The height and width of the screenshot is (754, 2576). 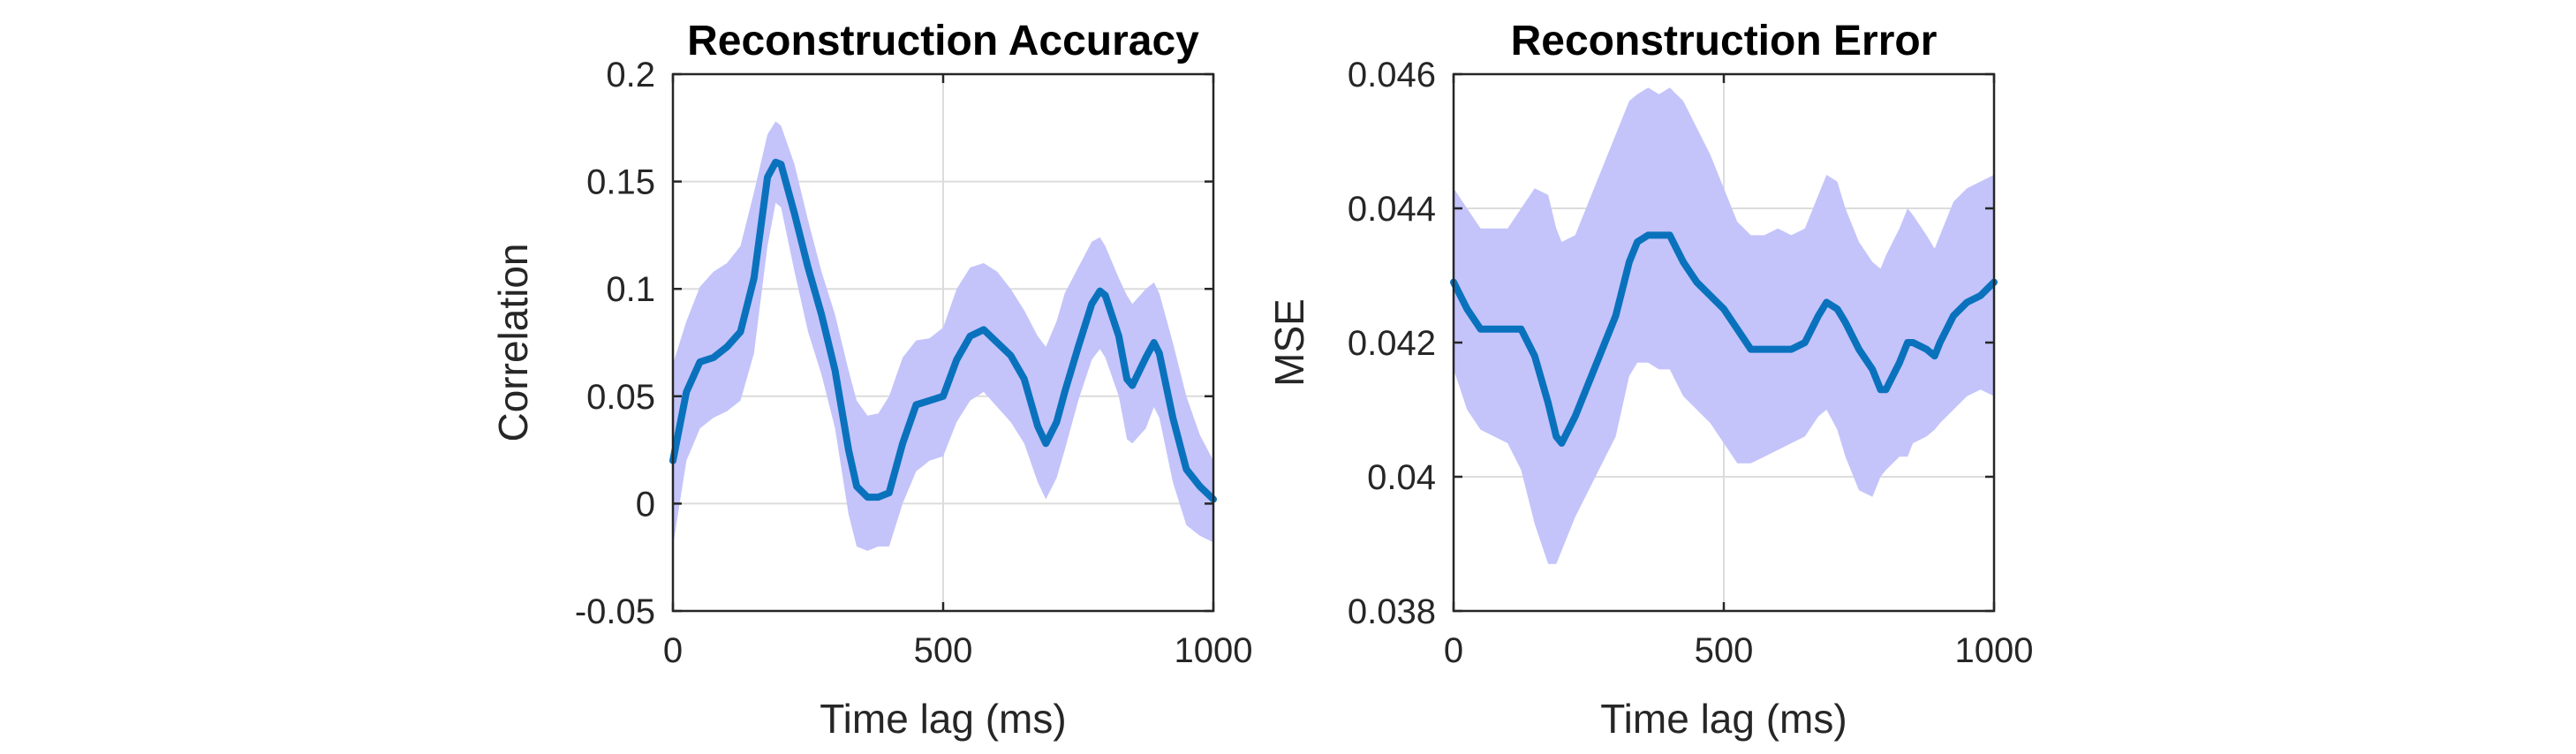 I want to click on accuracy-title: Reconstruction Accuracy, so click(x=943, y=41).